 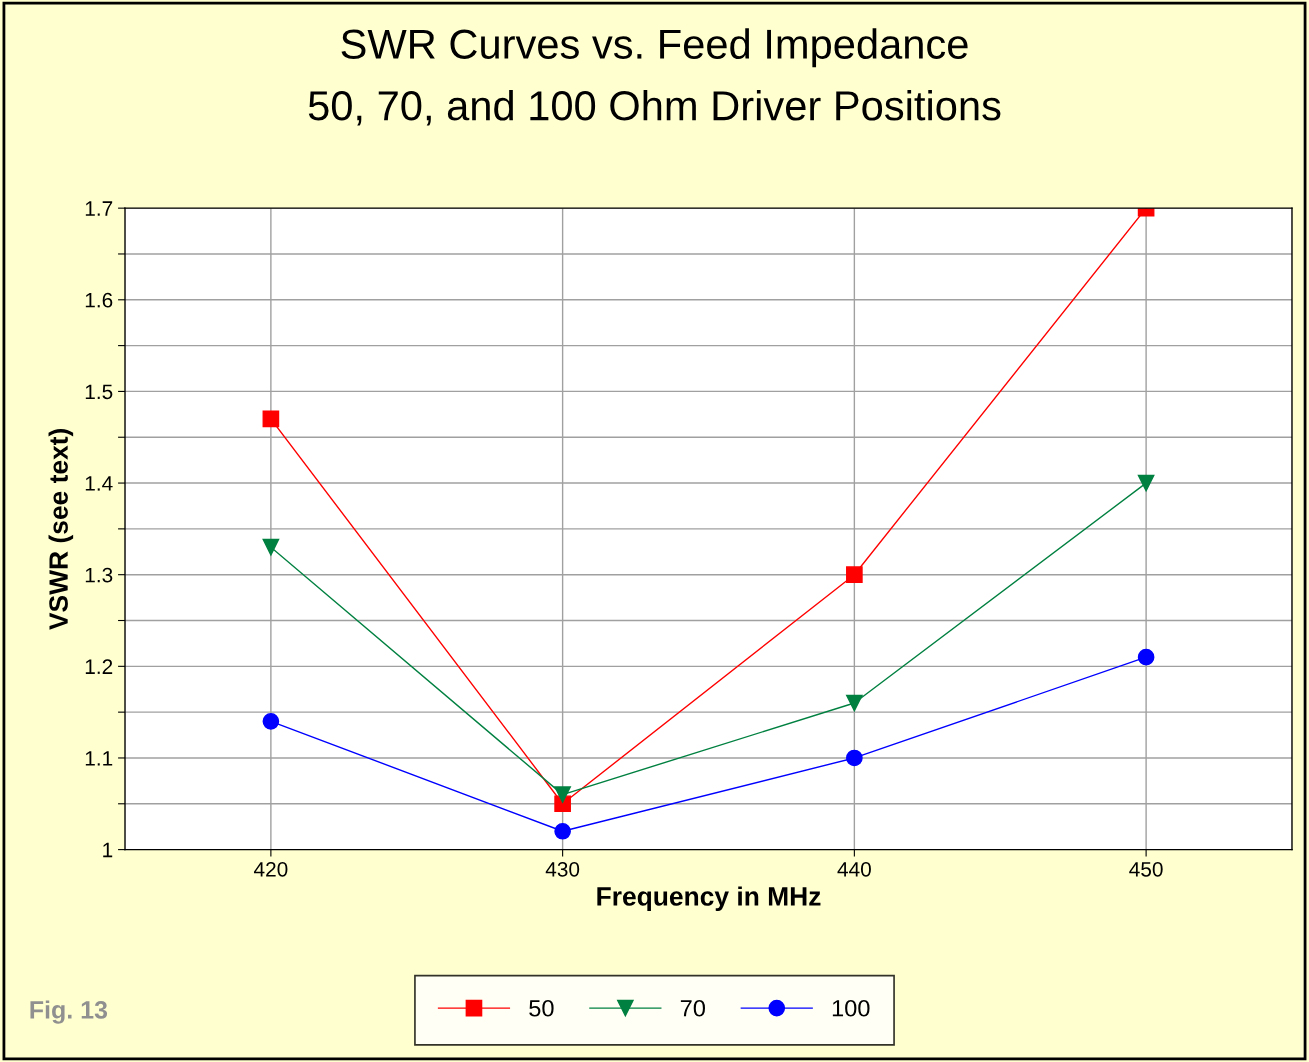 What do you see at coordinates (709, 898) in the screenshot?
I see `x-axis-title: Frequency in MHz` at bounding box center [709, 898].